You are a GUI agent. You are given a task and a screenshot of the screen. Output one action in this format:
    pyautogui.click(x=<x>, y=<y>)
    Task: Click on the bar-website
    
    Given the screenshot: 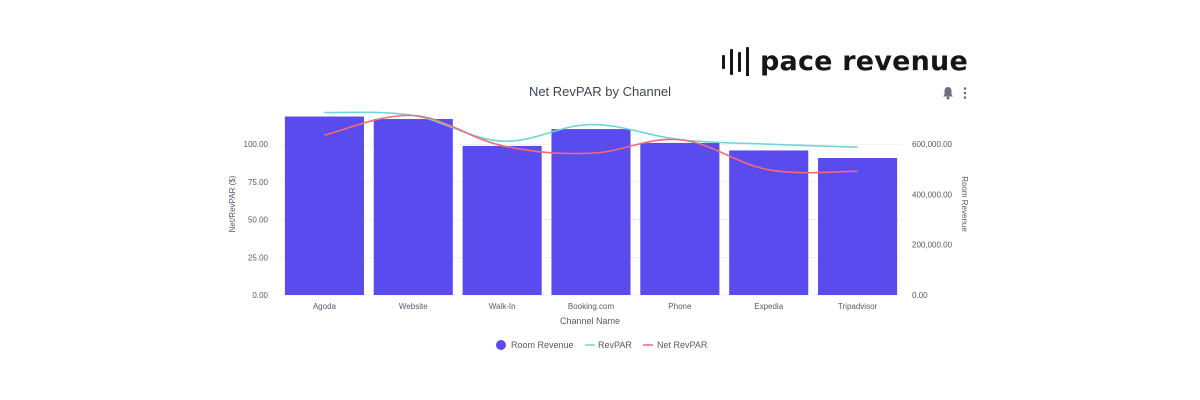 What is the action you would take?
    pyautogui.click(x=413, y=207)
    